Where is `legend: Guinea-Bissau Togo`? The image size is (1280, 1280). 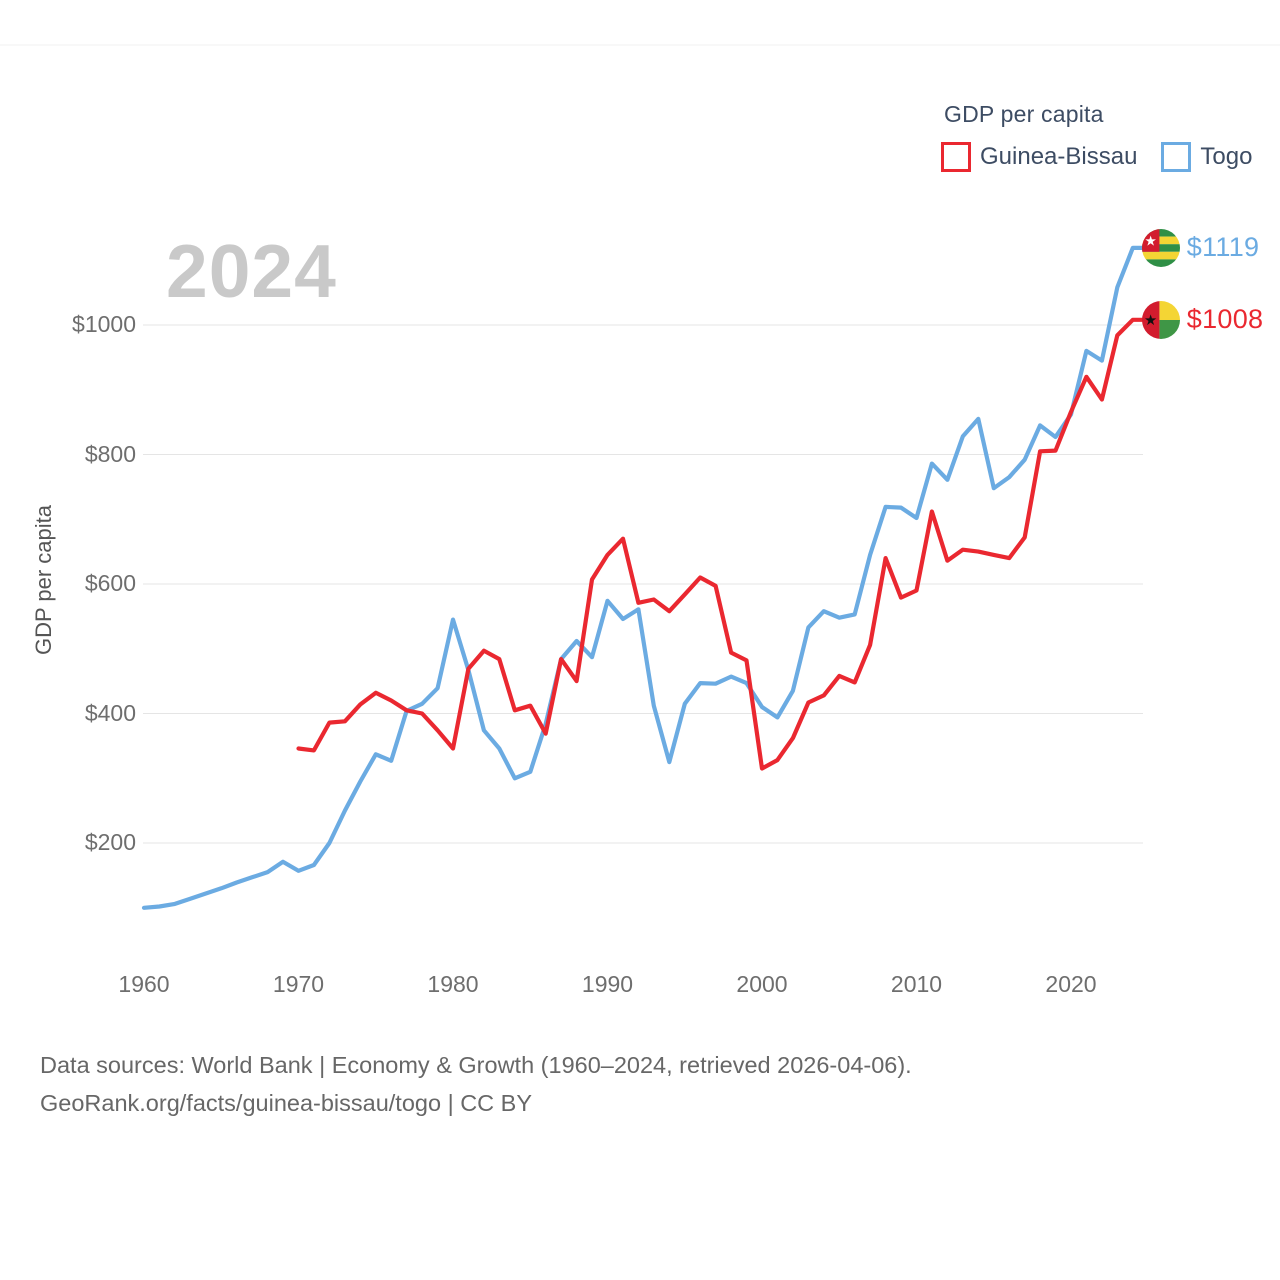
legend: Guinea-Bissau Togo is located at coordinates (1096, 157).